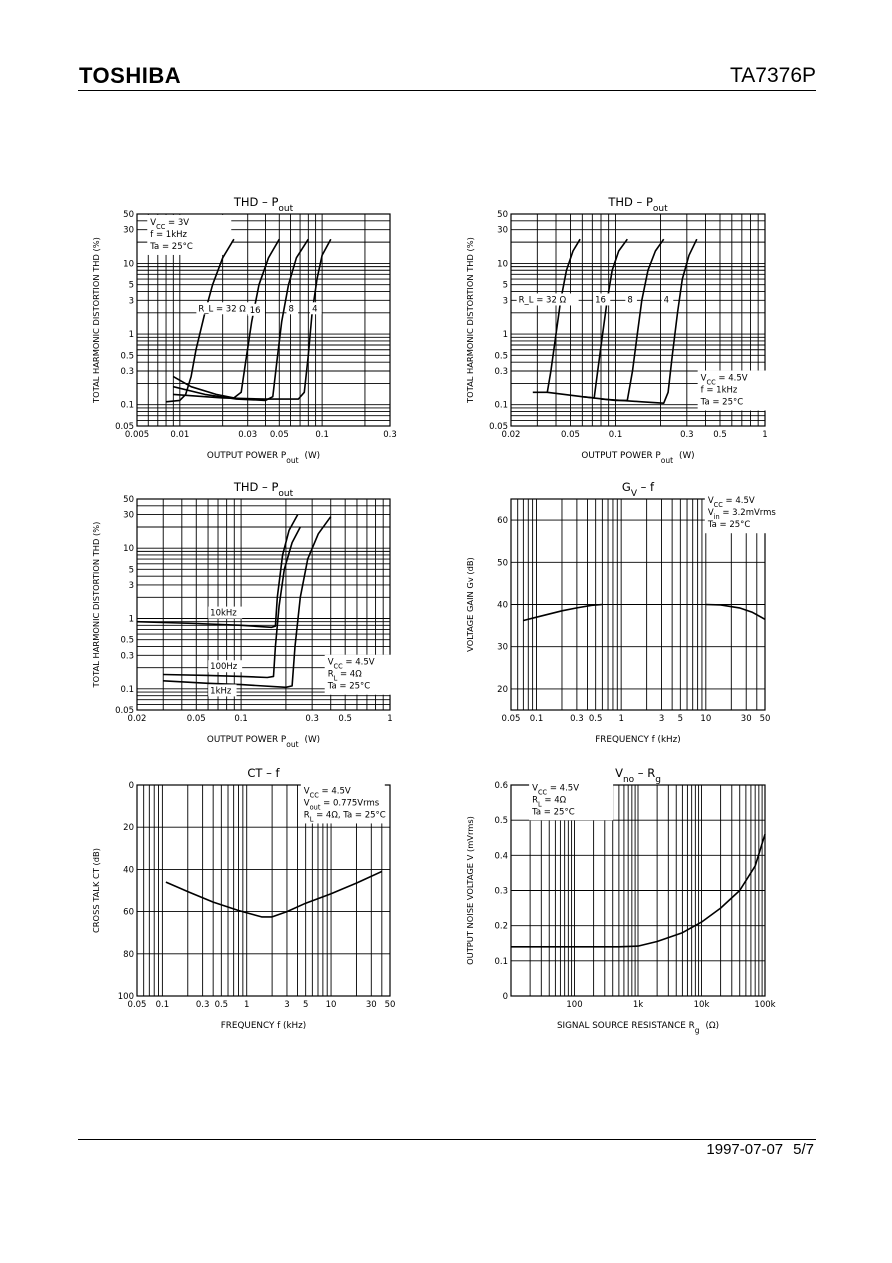  I want to click on y-tick-label: 80, so click(128, 955).